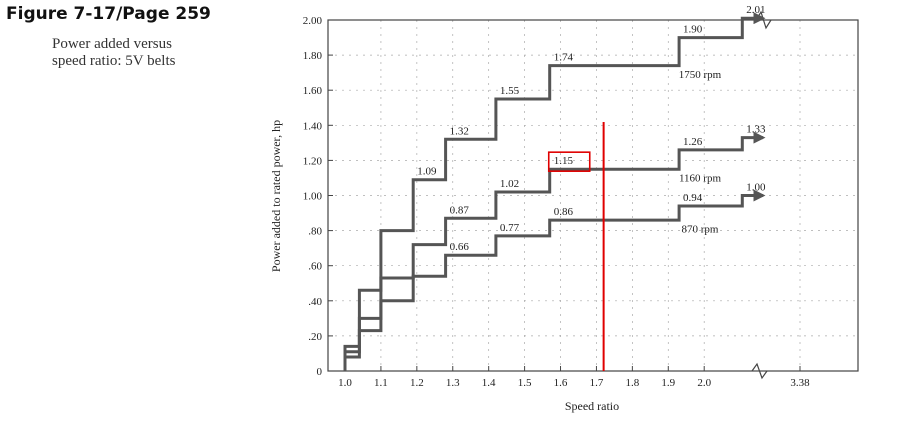 This screenshot has width=905, height=421. I want to click on y-tick-label: 1.60, so click(313, 91).